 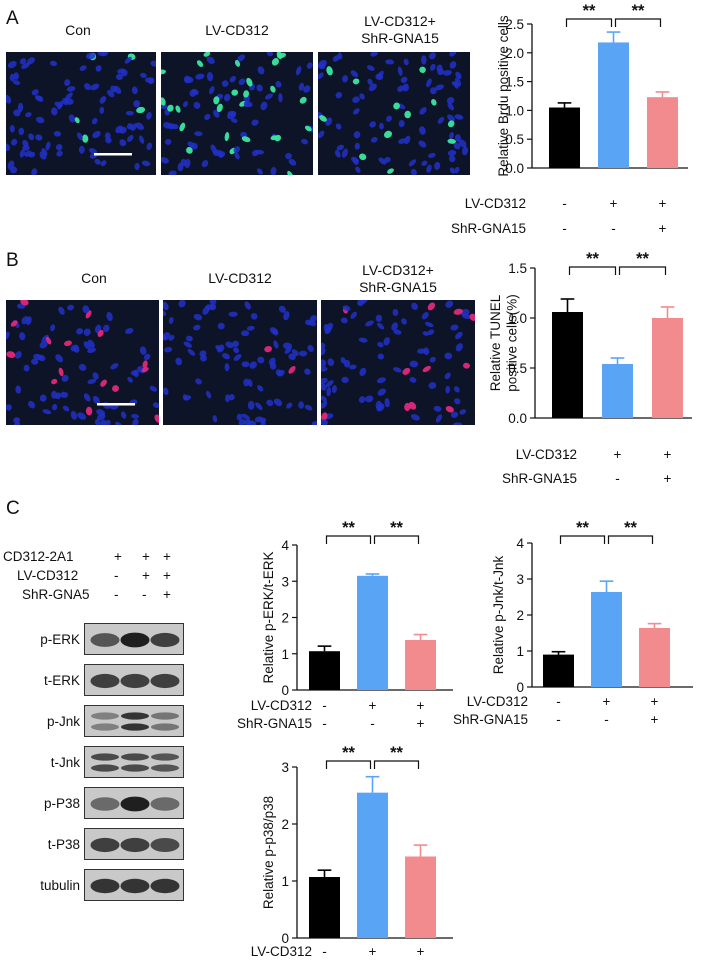 I want to click on blot-strip, so click(x=134, y=885).